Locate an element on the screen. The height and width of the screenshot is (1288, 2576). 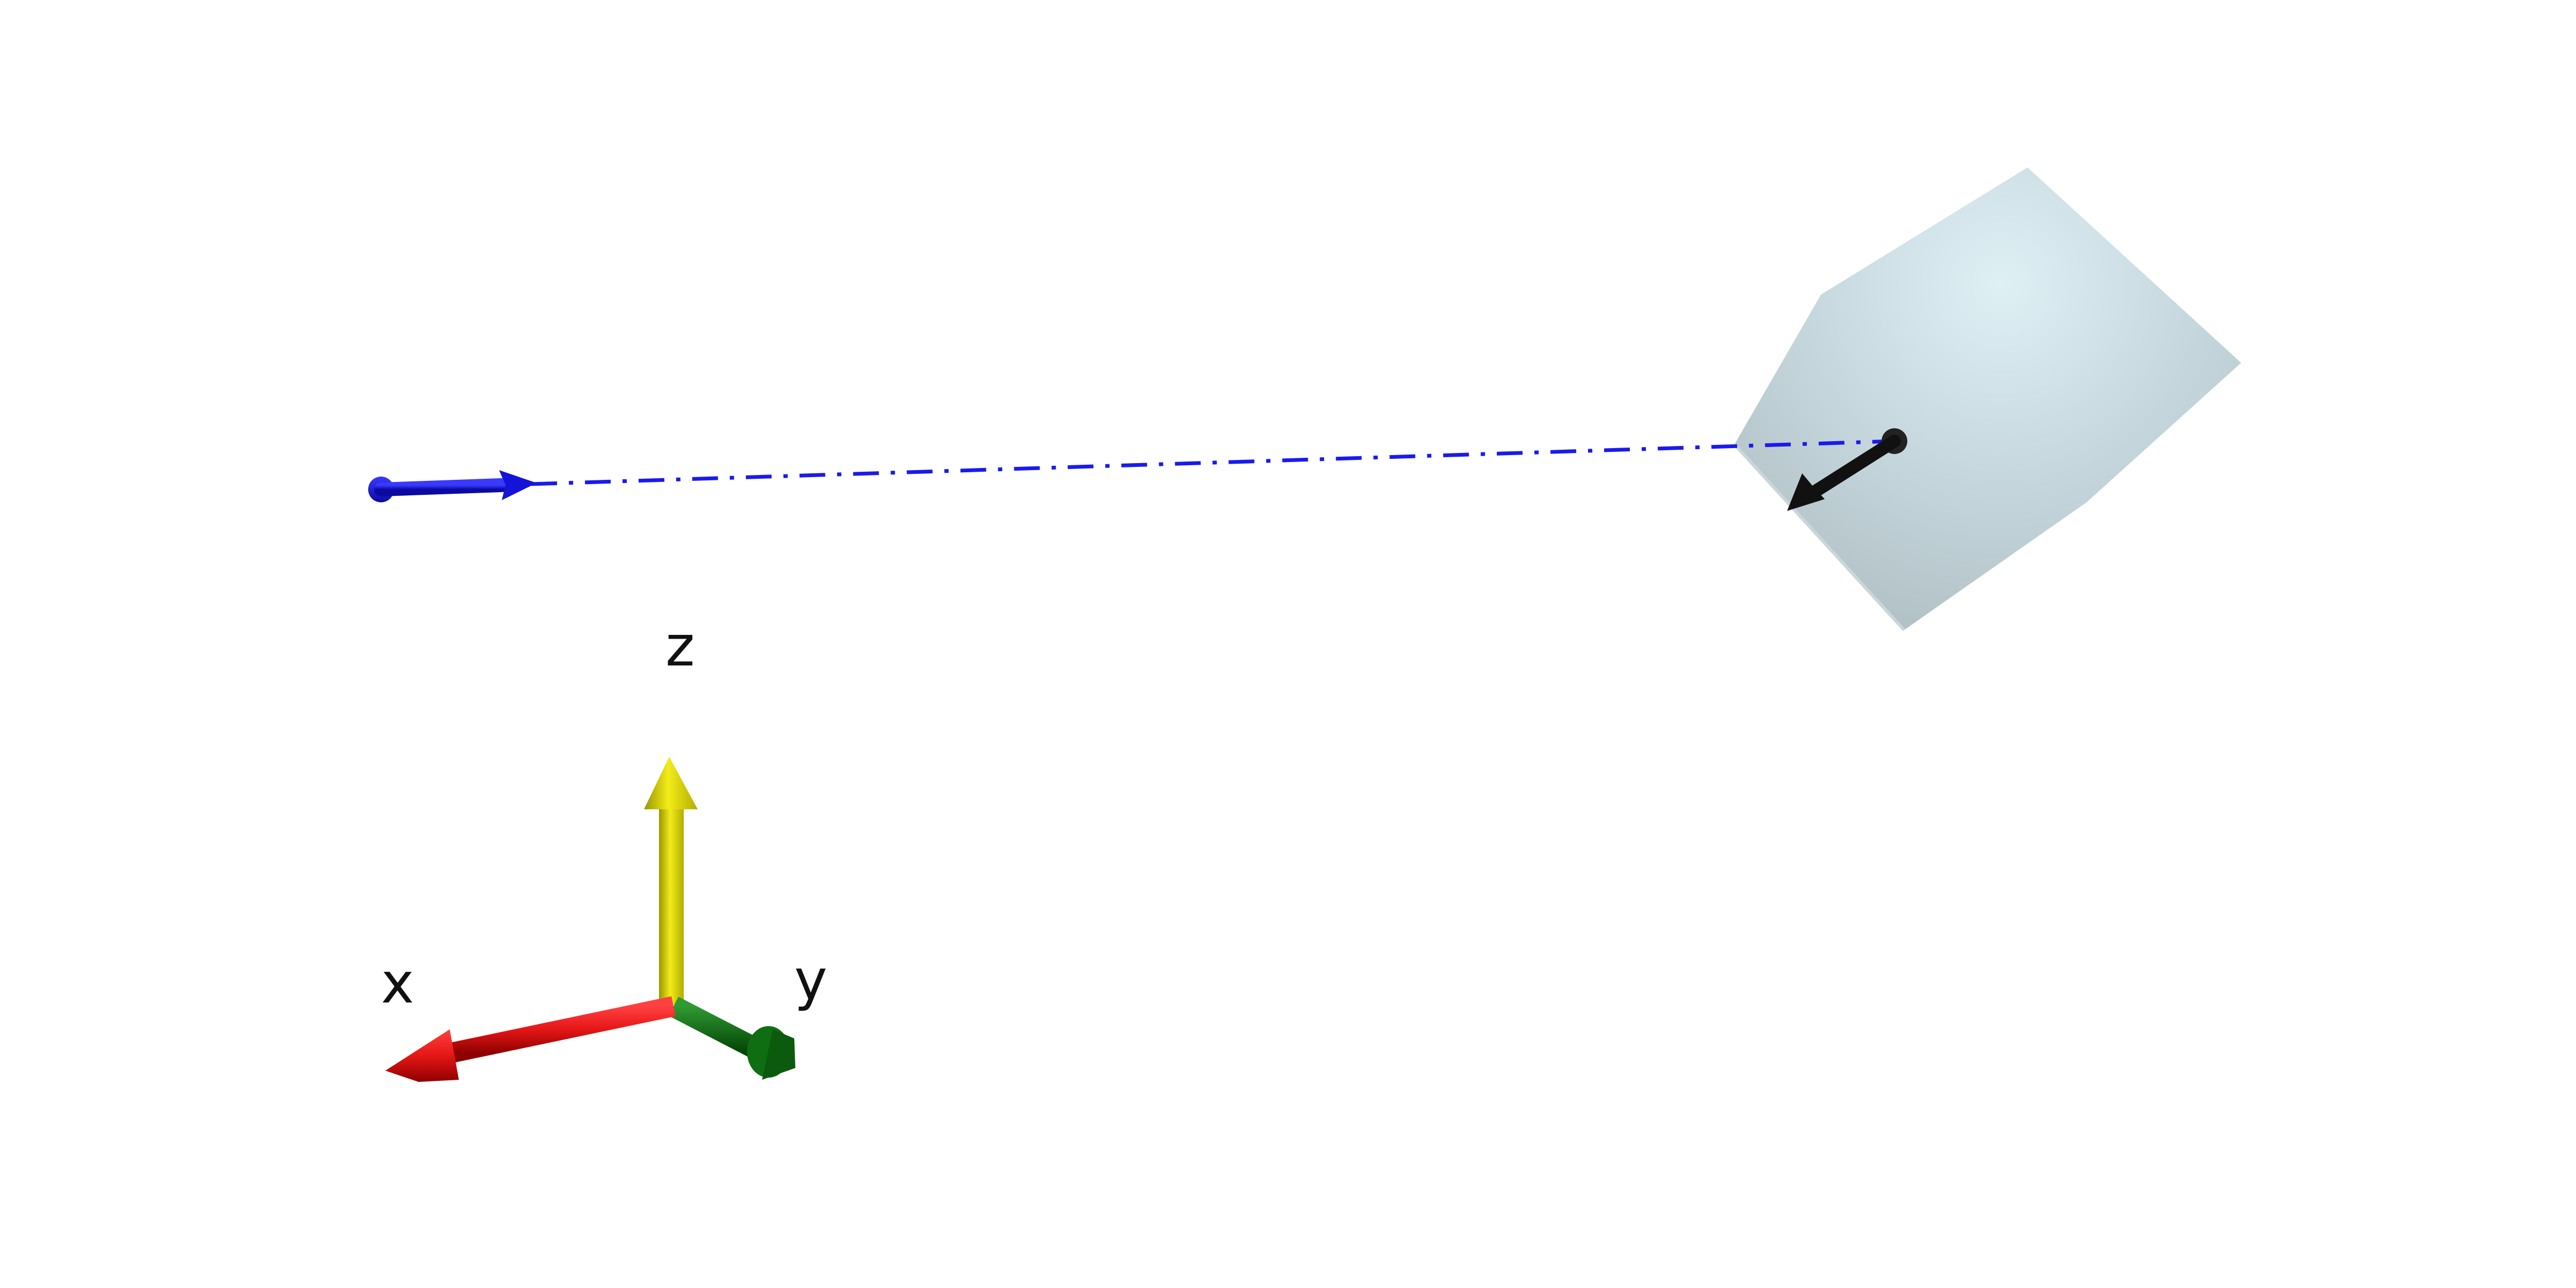
target-vector is located at coordinates (1847, 469).